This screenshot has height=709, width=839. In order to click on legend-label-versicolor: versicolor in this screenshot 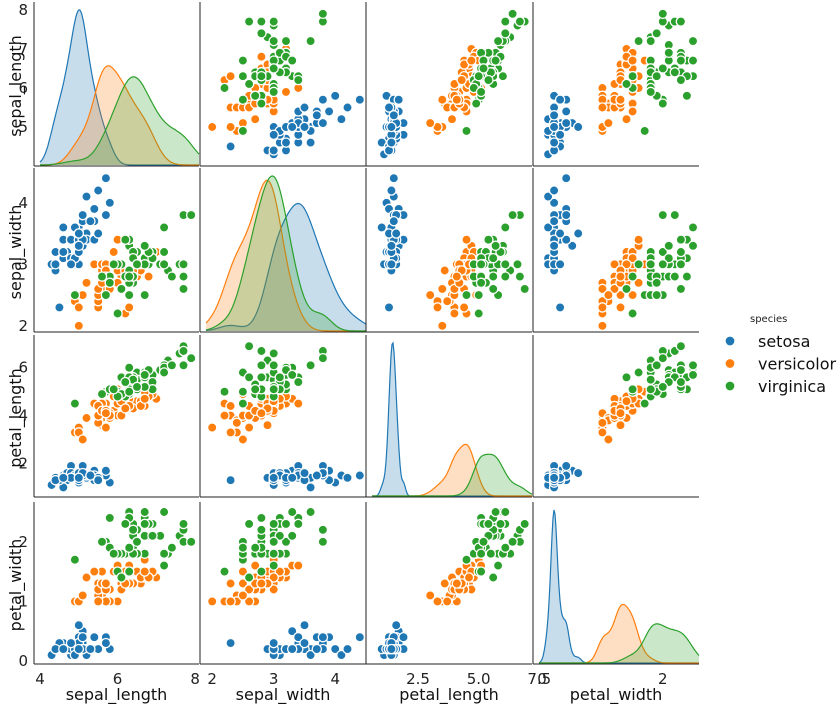, I will do `click(797, 364)`.